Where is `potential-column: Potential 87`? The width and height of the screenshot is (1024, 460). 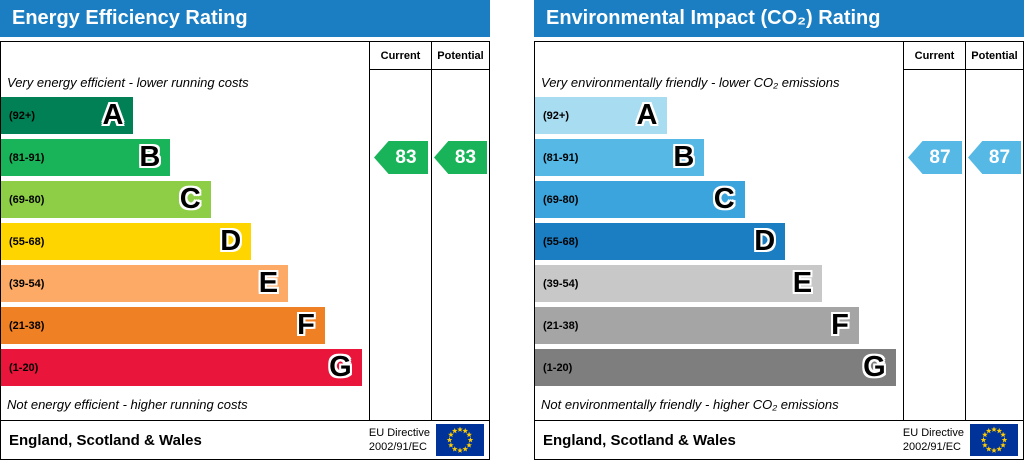
potential-column: Potential 87 is located at coordinates (994, 231).